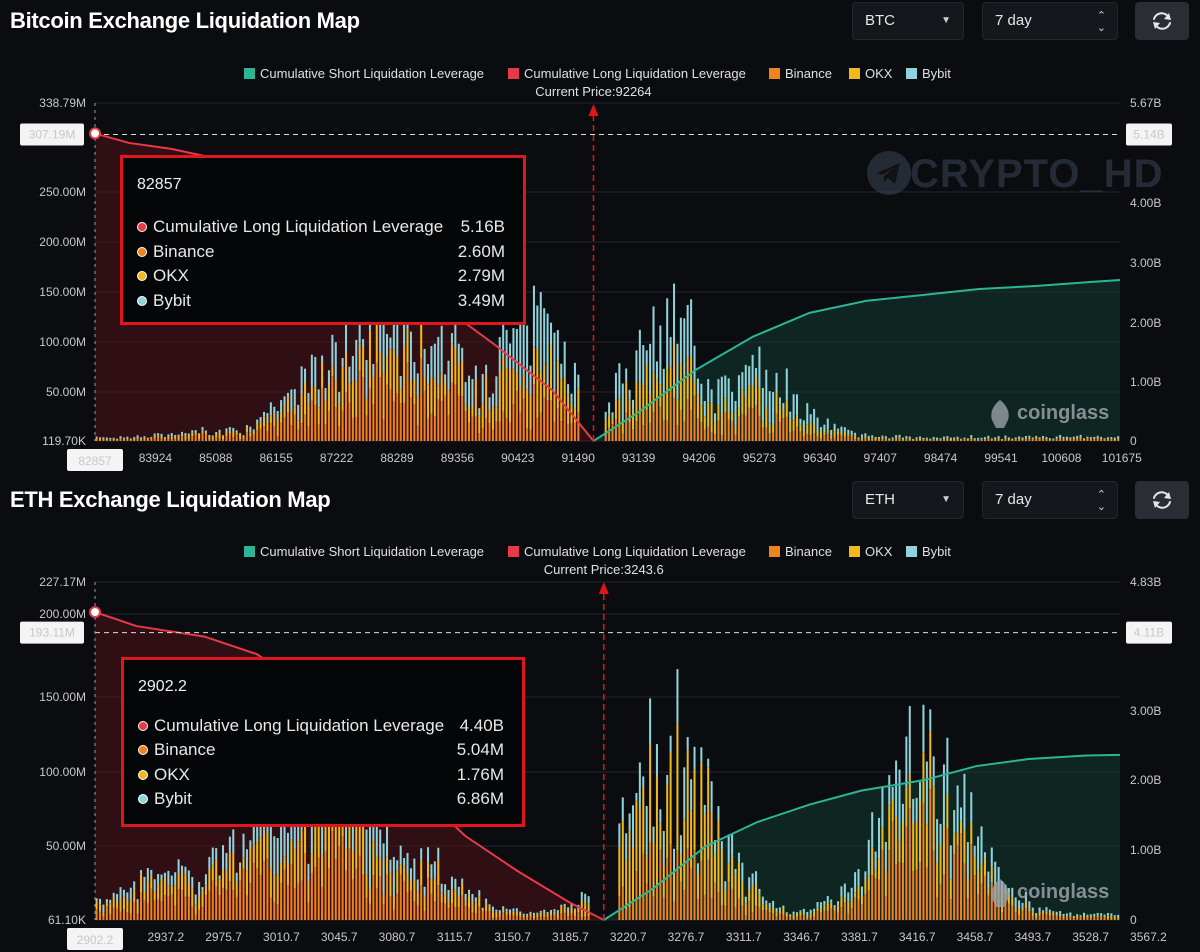 Image resolution: width=1200 pixels, height=952 pixels. Describe the element at coordinates (1032, 937) in the screenshot. I see `x-tick-label: 3493.7` at that location.